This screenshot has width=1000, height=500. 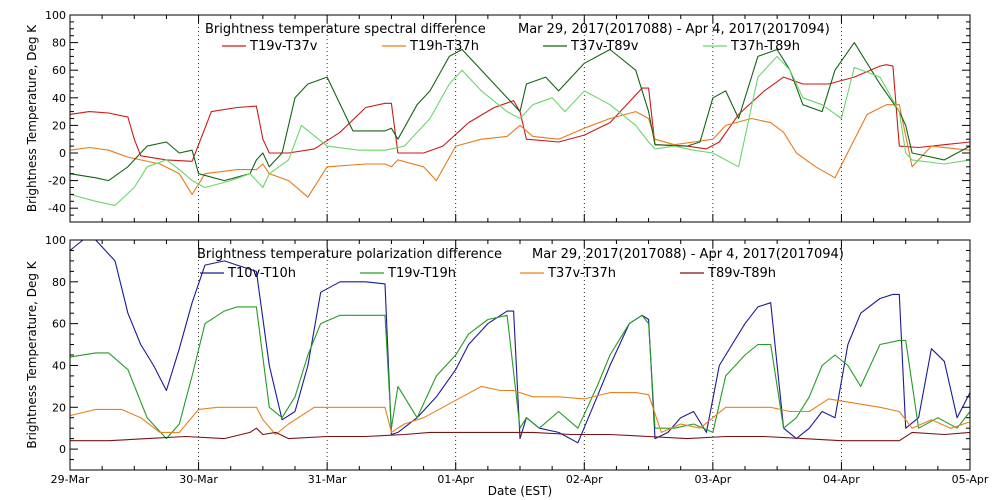 I want to click on legend: T19v-T37v T19h-T37h T37v-T89v T37h-T89h, so click(x=511, y=46).